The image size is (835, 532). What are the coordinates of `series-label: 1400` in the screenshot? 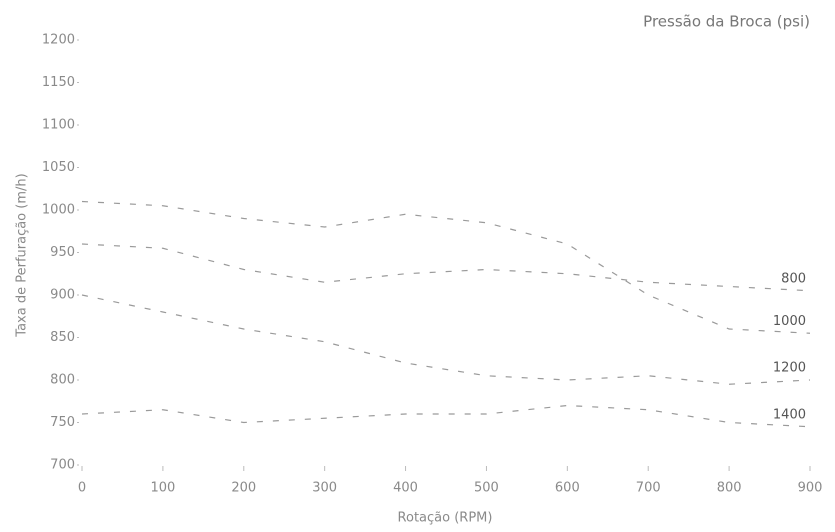 It's located at (789, 414).